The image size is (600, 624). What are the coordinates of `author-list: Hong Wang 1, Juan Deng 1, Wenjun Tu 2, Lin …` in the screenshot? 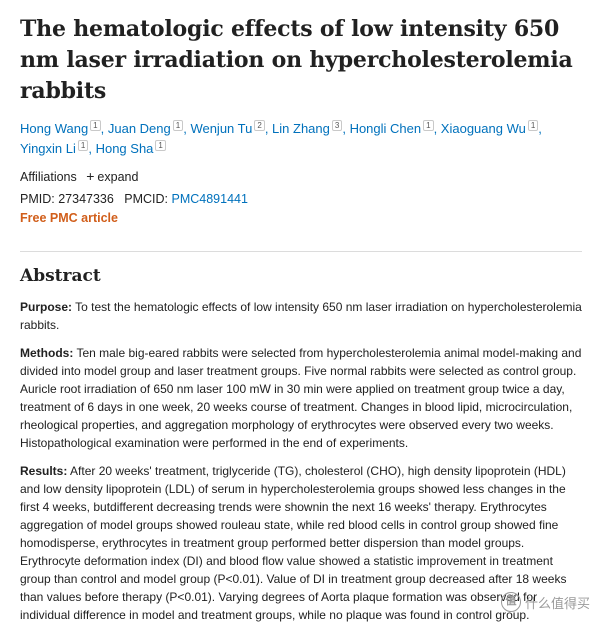 It's located at (281, 137).